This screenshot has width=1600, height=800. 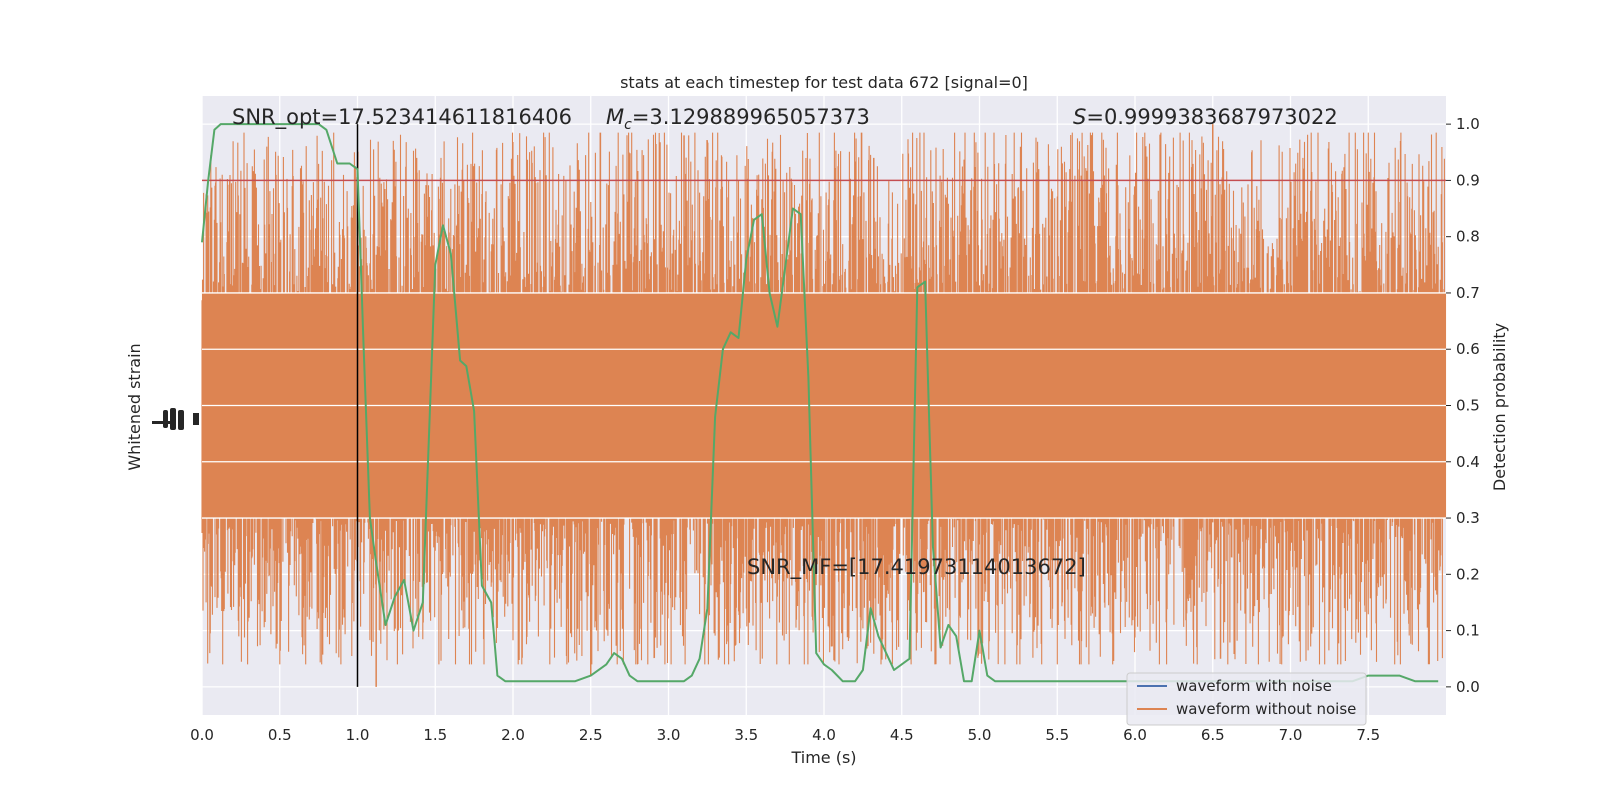 I want to click on y-tick-label-right: 1.0, so click(x=1468, y=124).